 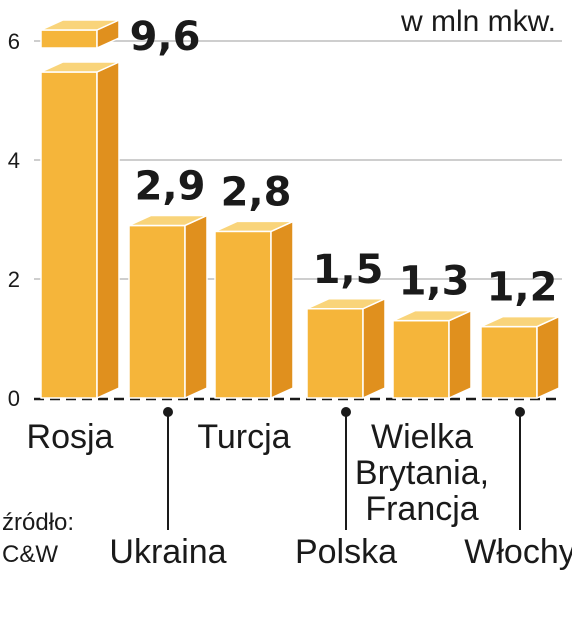 I want to click on category-text: Włochy, so click(x=518, y=552).